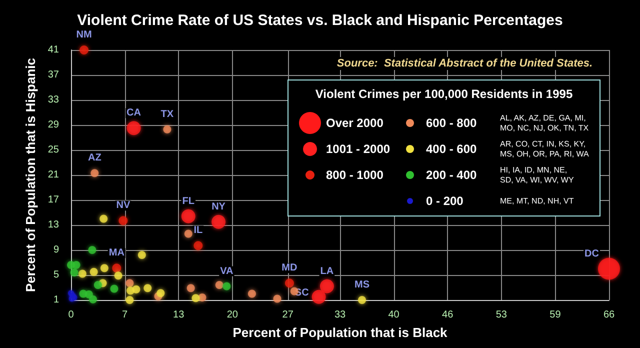 This screenshot has width=640, height=348. What do you see at coordinates (123, 206) in the screenshot?
I see `annotation: NV` at bounding box center [123, 206].